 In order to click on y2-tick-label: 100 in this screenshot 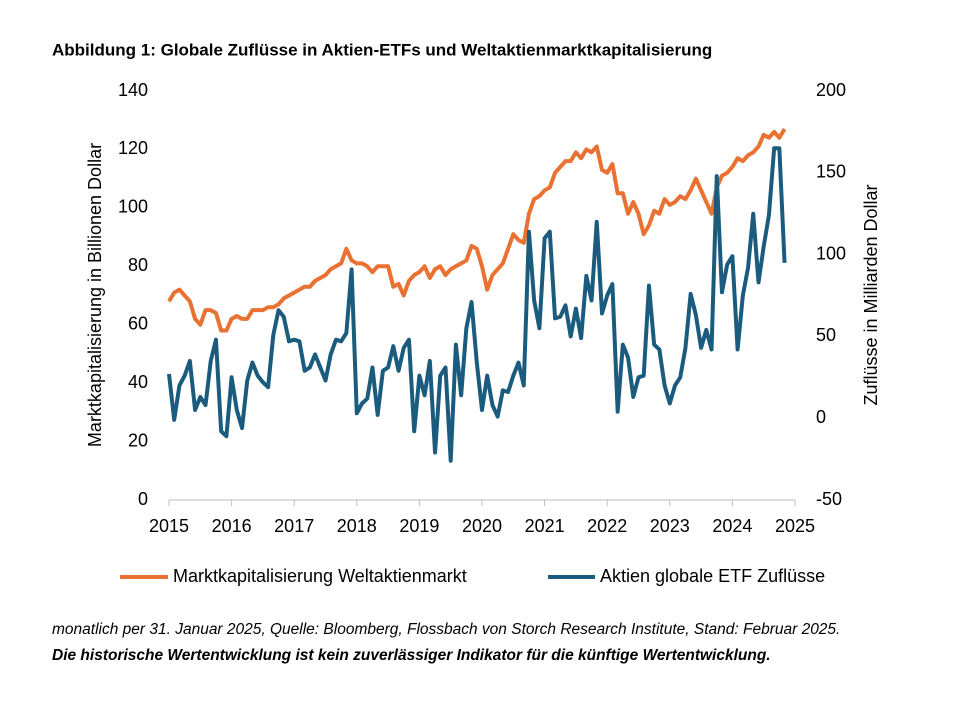, I will do `click(831, 253)`.